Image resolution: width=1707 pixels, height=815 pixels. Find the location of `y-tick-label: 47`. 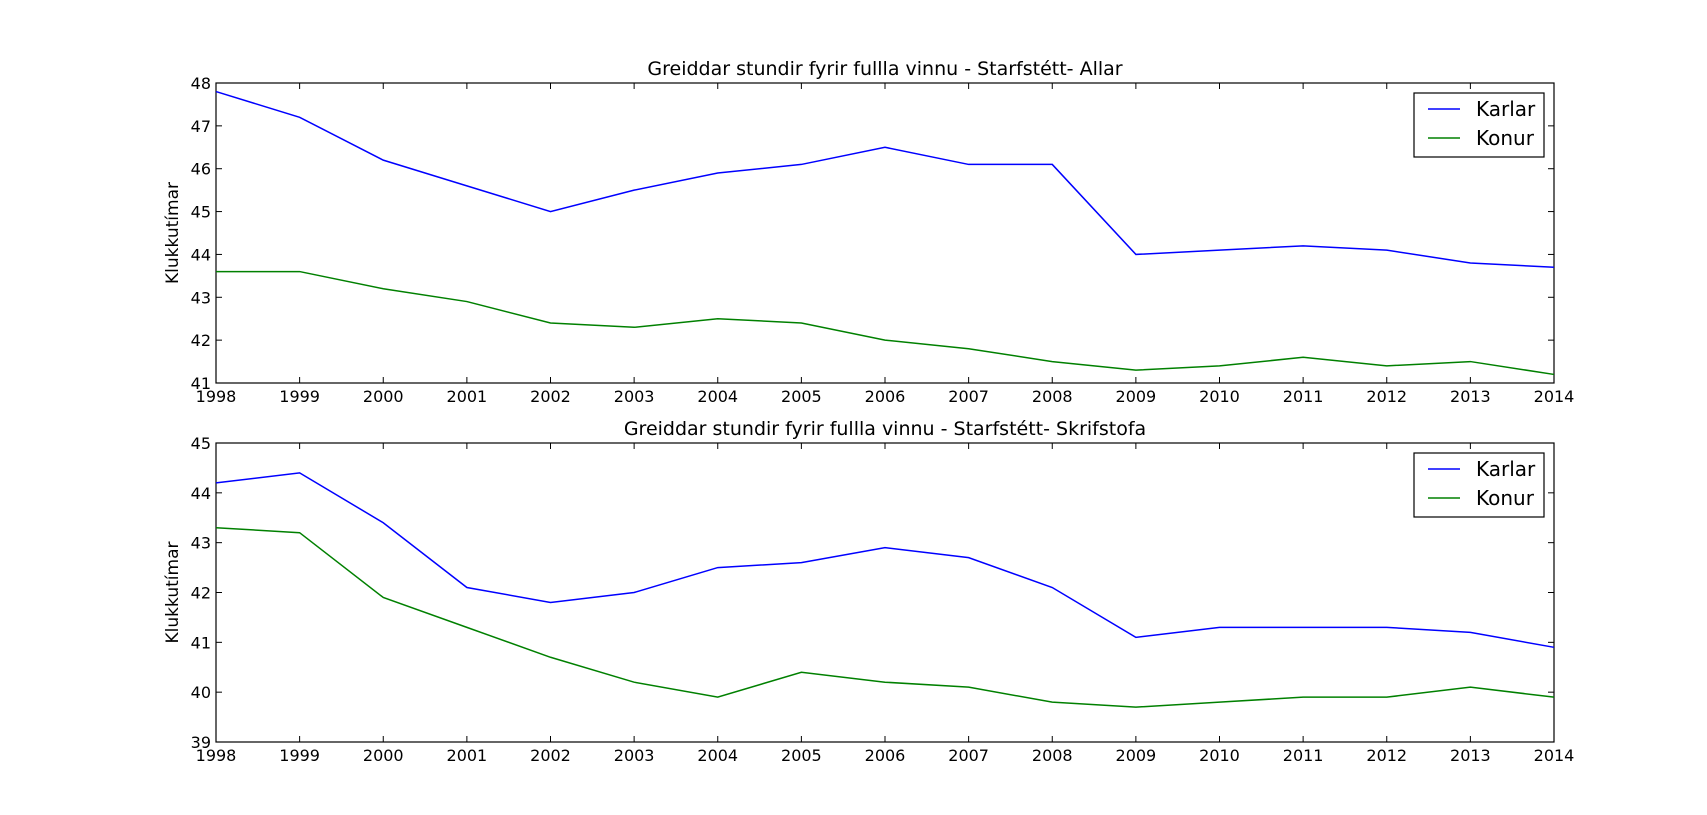

y-tick-label: 47 is located at coordinates (201, 126).